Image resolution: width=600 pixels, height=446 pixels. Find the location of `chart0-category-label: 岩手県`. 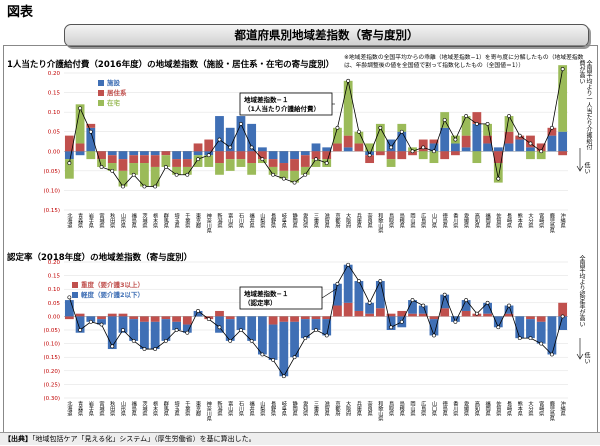

chart0-category-label: 岩手県 is located at coordinates (91, 221).